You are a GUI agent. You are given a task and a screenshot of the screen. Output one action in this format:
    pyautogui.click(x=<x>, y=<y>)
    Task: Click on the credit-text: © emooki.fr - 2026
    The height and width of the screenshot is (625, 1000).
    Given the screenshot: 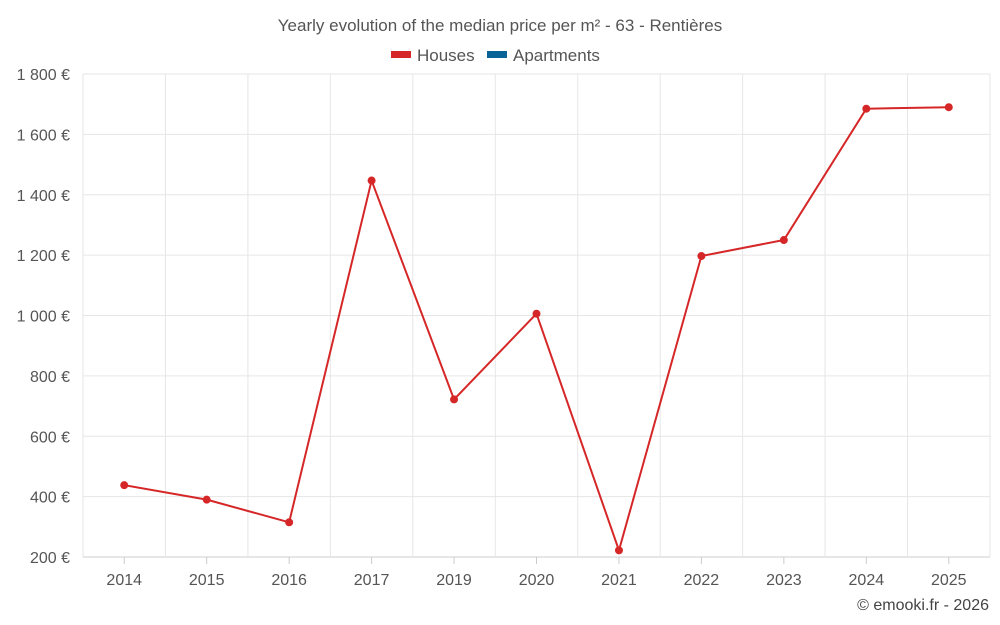 What is the action you would take?
    pyautogui.click(x=923, y=605)
    